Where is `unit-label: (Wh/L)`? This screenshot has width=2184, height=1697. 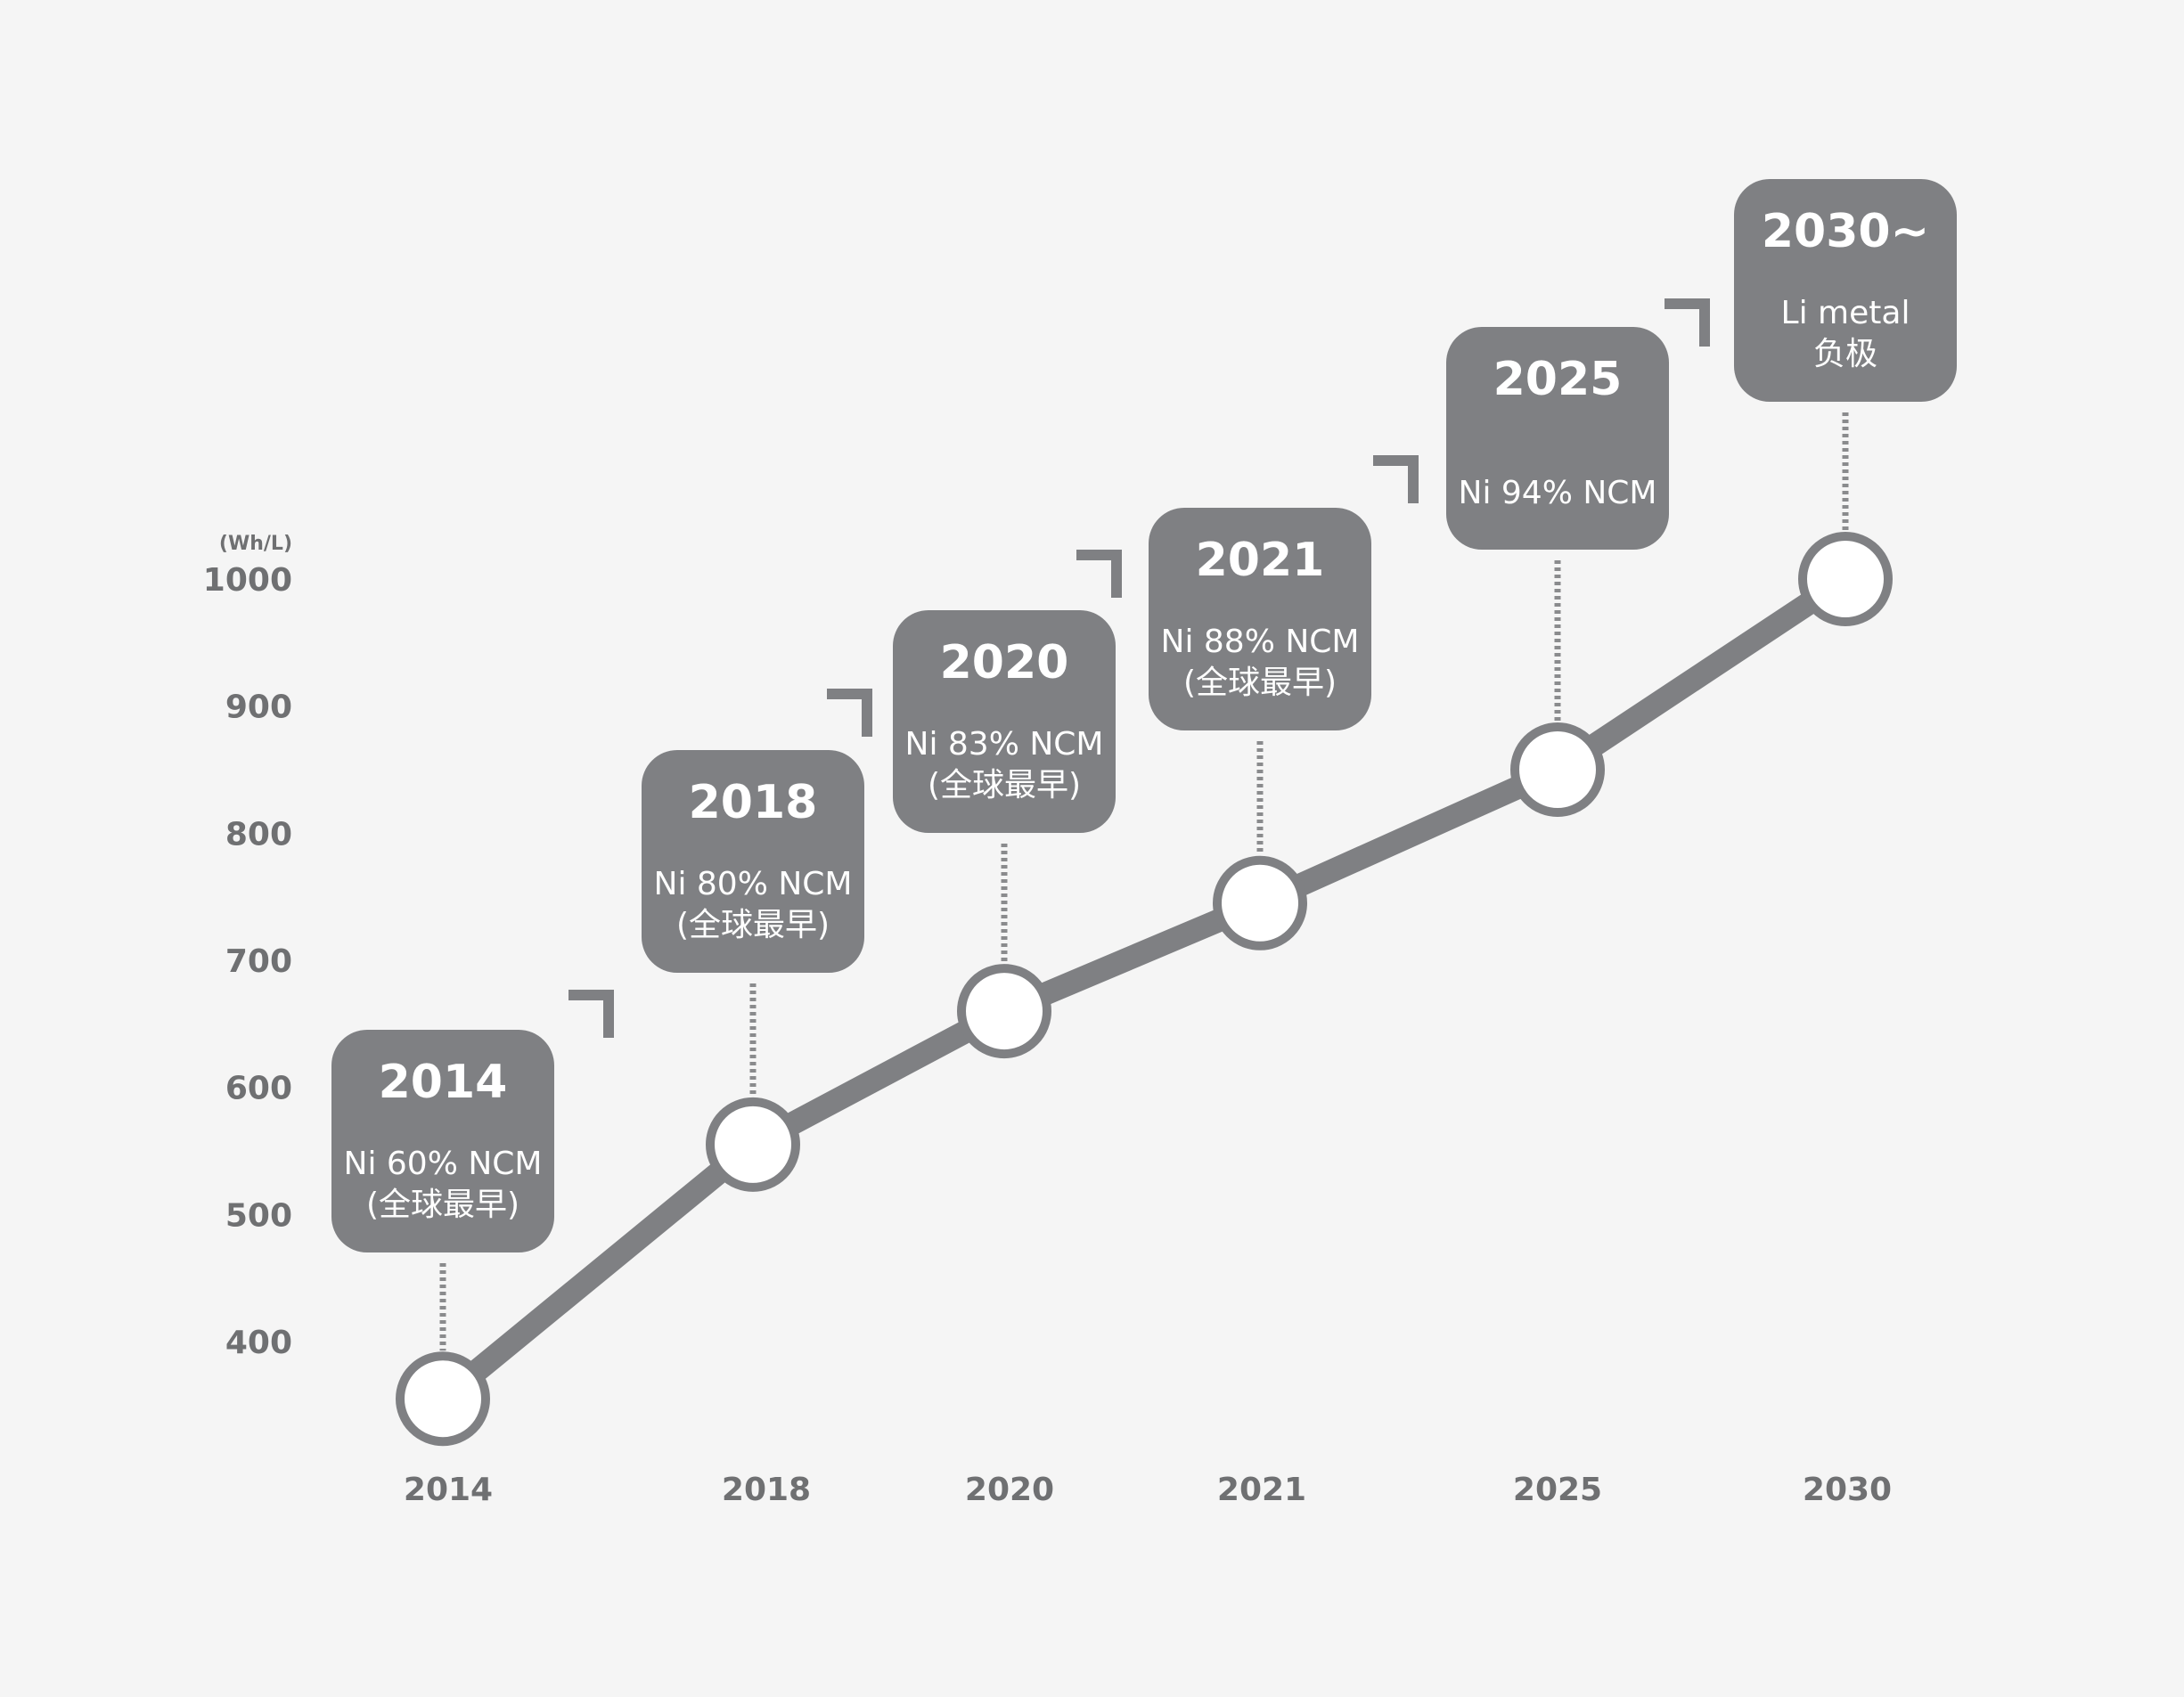 unit-label: (Wh/L) is located at coordinates (255, 544).